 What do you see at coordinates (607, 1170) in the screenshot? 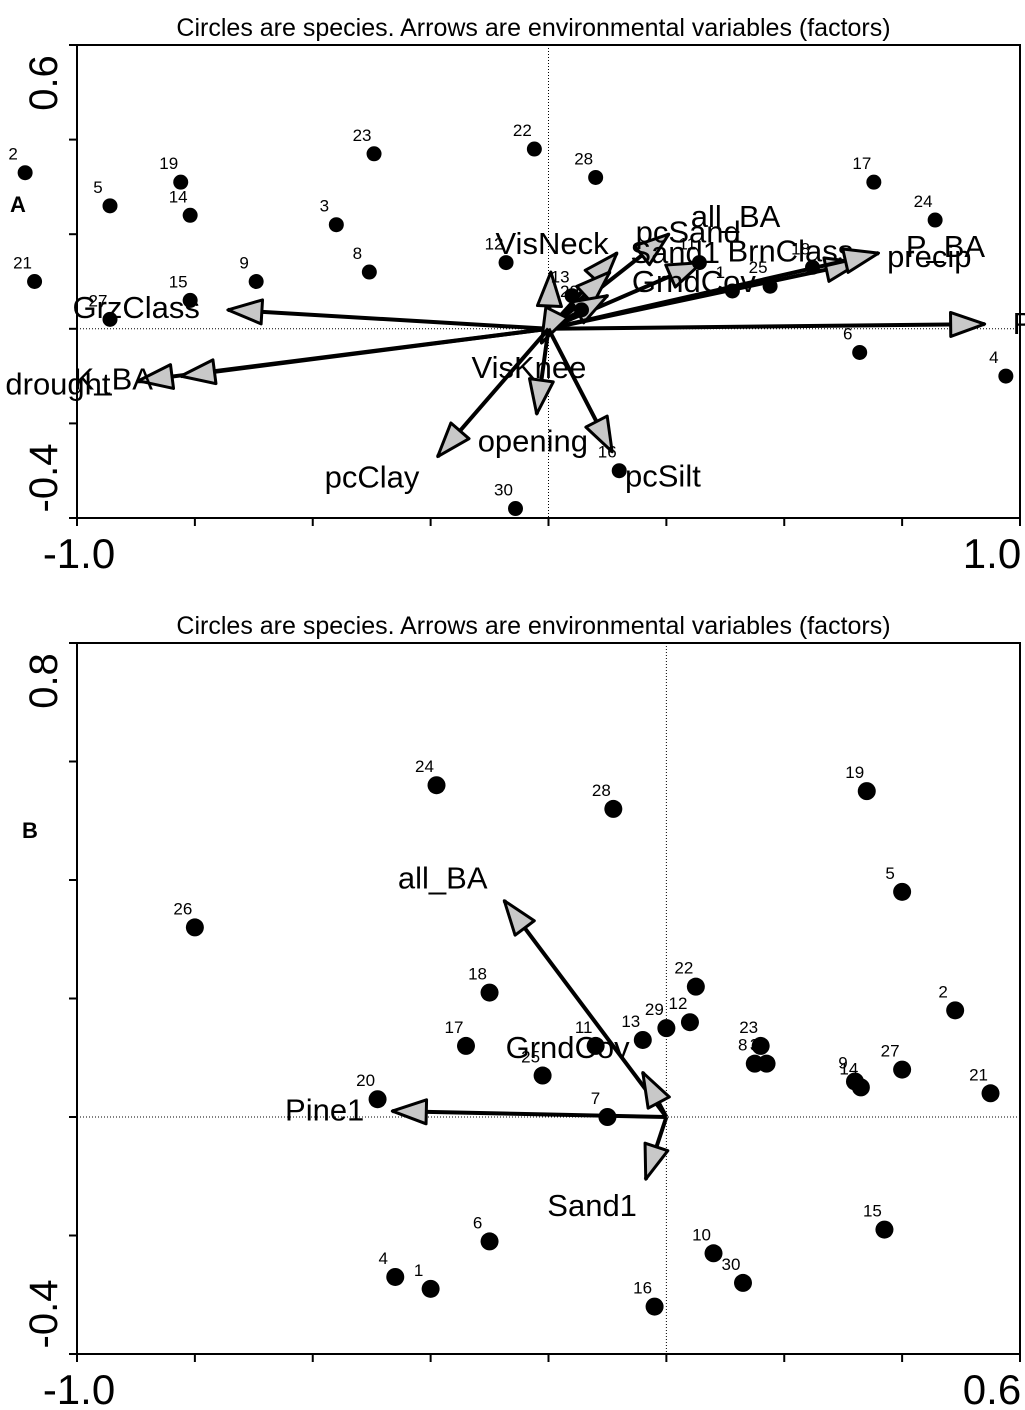
I see `arrow-sand1: Sand1` at bounding box center [607, 1170].